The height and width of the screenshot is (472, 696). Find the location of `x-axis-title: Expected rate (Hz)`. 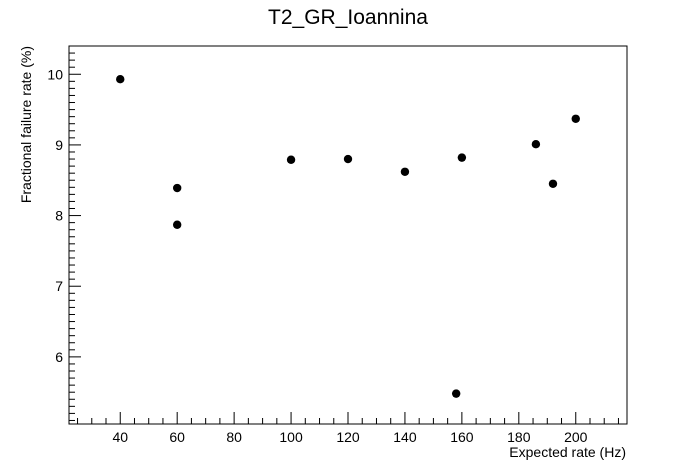

x-axis-title: Expected rate (Hz) is located at coordinates (567, 452).